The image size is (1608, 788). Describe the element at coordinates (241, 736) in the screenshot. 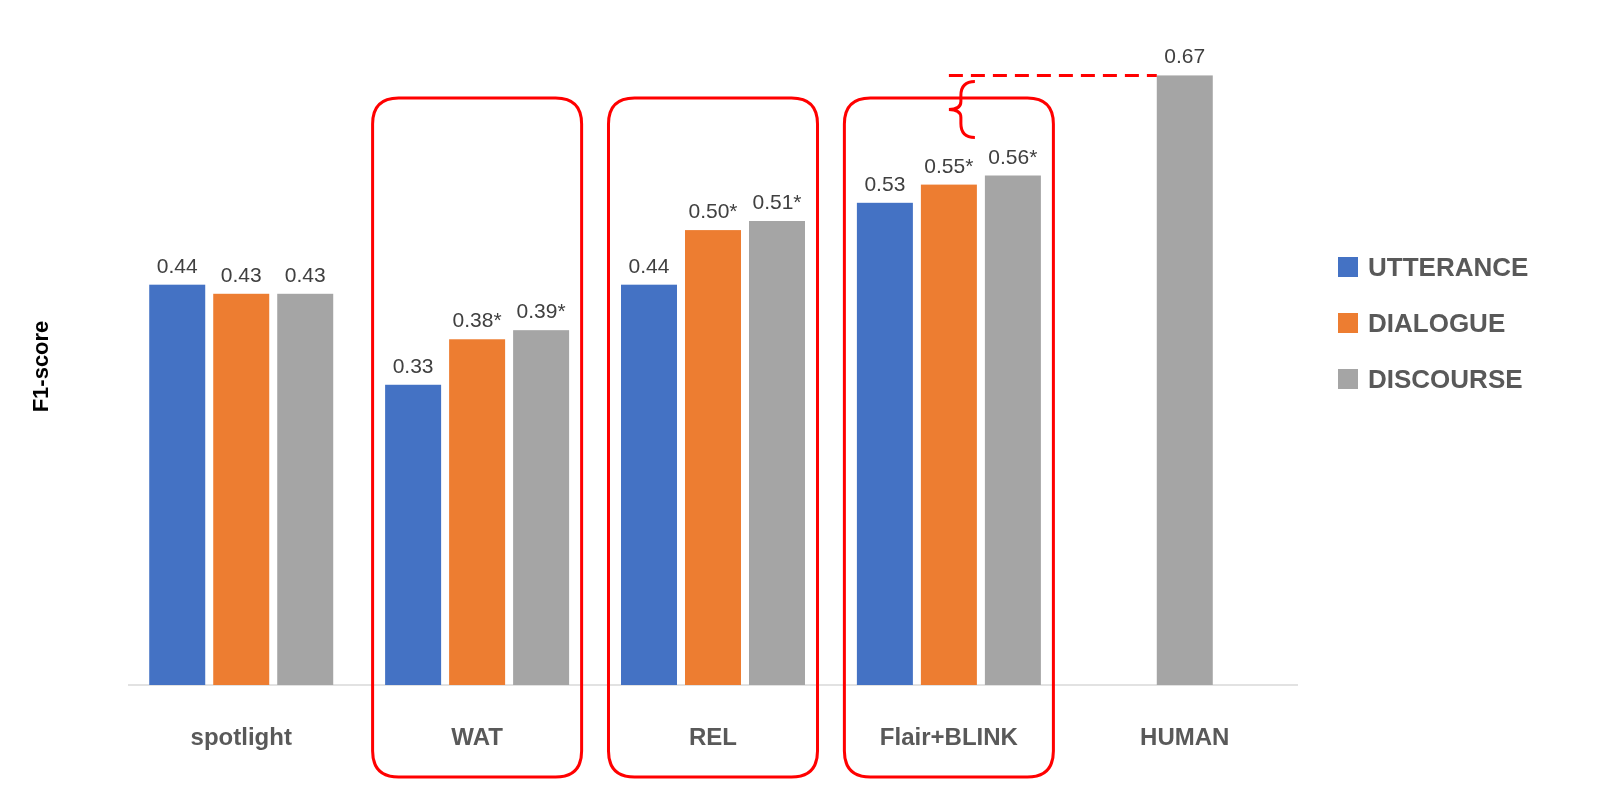

I see `x-tick-label: spotlight` at that location.